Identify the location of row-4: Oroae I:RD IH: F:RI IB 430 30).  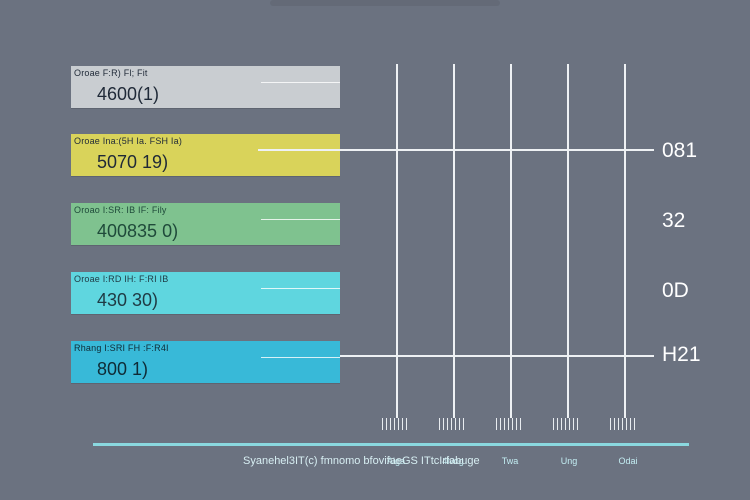
(205, 293).